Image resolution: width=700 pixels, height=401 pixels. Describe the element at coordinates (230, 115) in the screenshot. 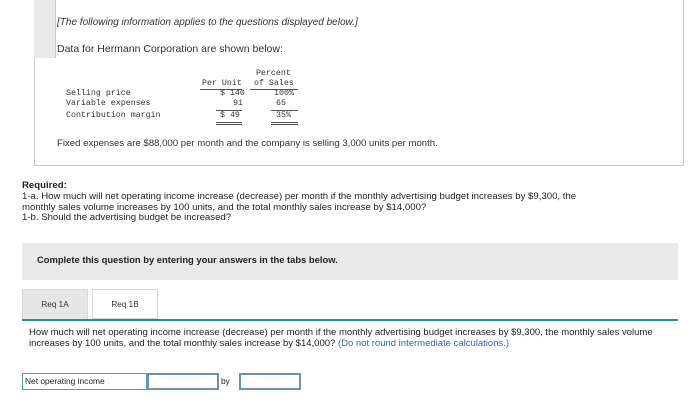

I see `contribution-margin-per-unit: $ 49` at that location.